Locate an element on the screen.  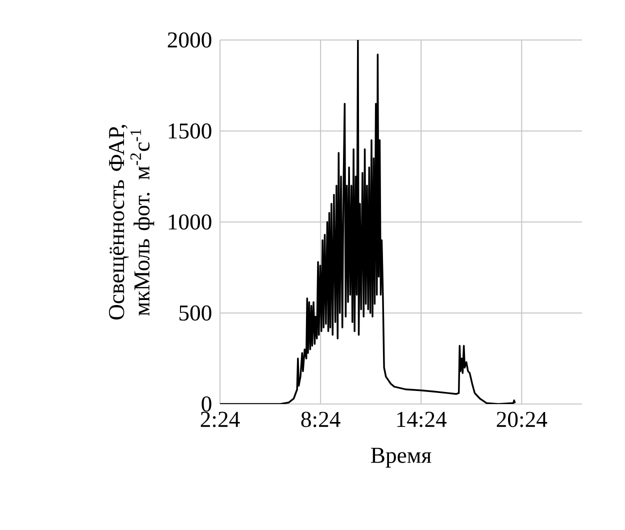
y-tick-label: 2000 is located at coordinates (190, 40).